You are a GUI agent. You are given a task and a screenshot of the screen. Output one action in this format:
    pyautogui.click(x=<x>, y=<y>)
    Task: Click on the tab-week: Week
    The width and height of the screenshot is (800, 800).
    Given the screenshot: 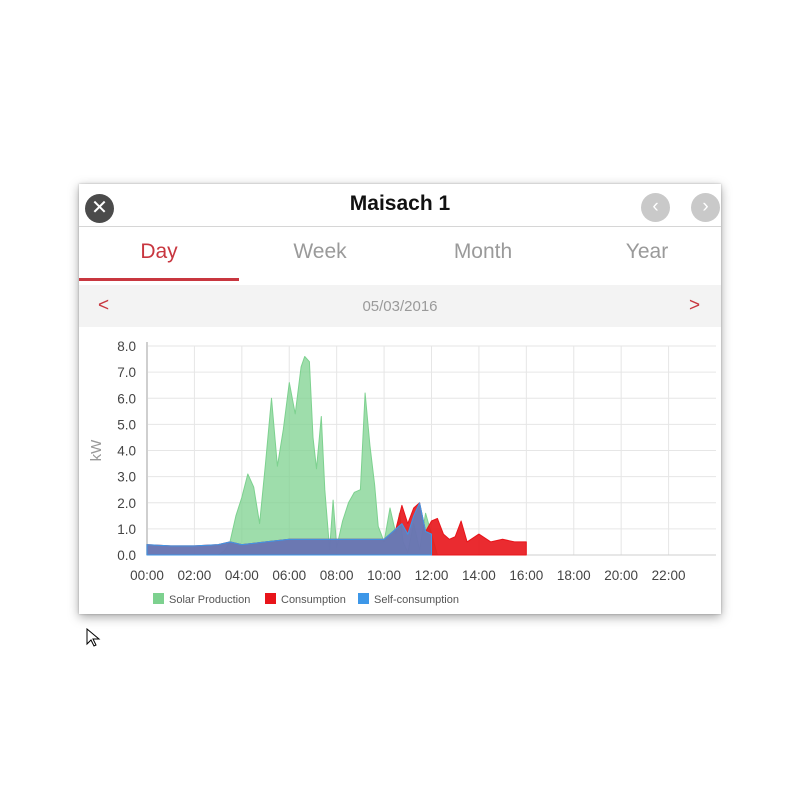 What is the action you would take?
    pyautogui.click(x=320, y=251)
    